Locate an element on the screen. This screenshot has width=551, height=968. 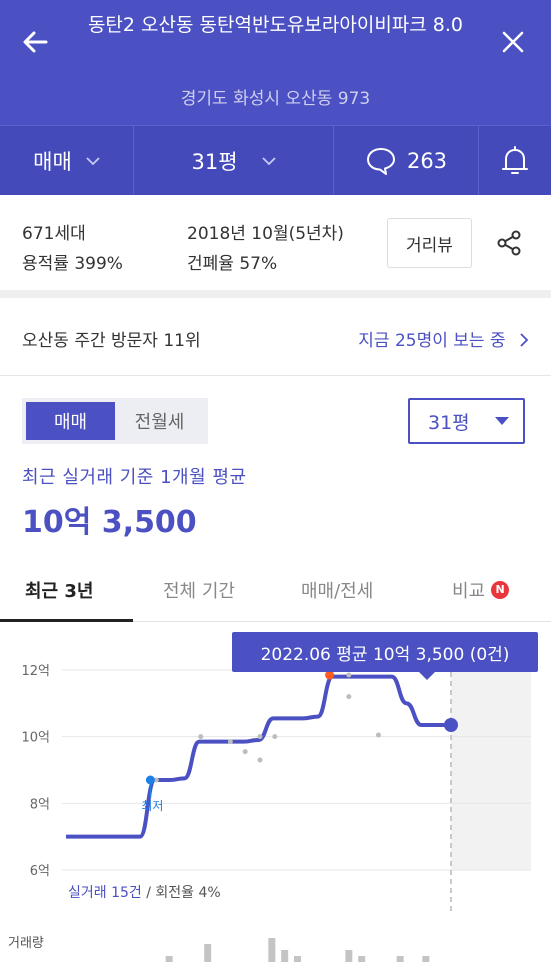
comments-button: 263 is located at coordinates (406, 161).